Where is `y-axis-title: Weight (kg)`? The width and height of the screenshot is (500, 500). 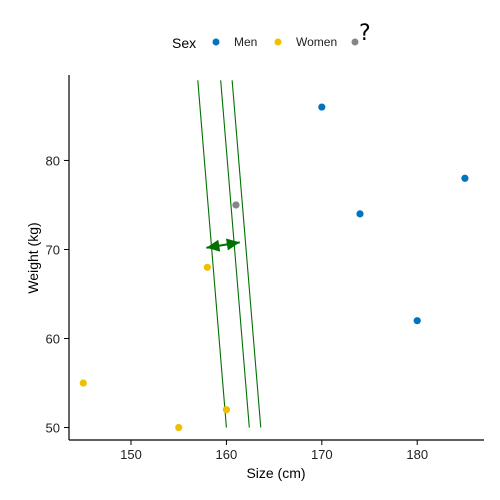 y-axis-title: Weight (kg) is located at coordinates (33, 257).